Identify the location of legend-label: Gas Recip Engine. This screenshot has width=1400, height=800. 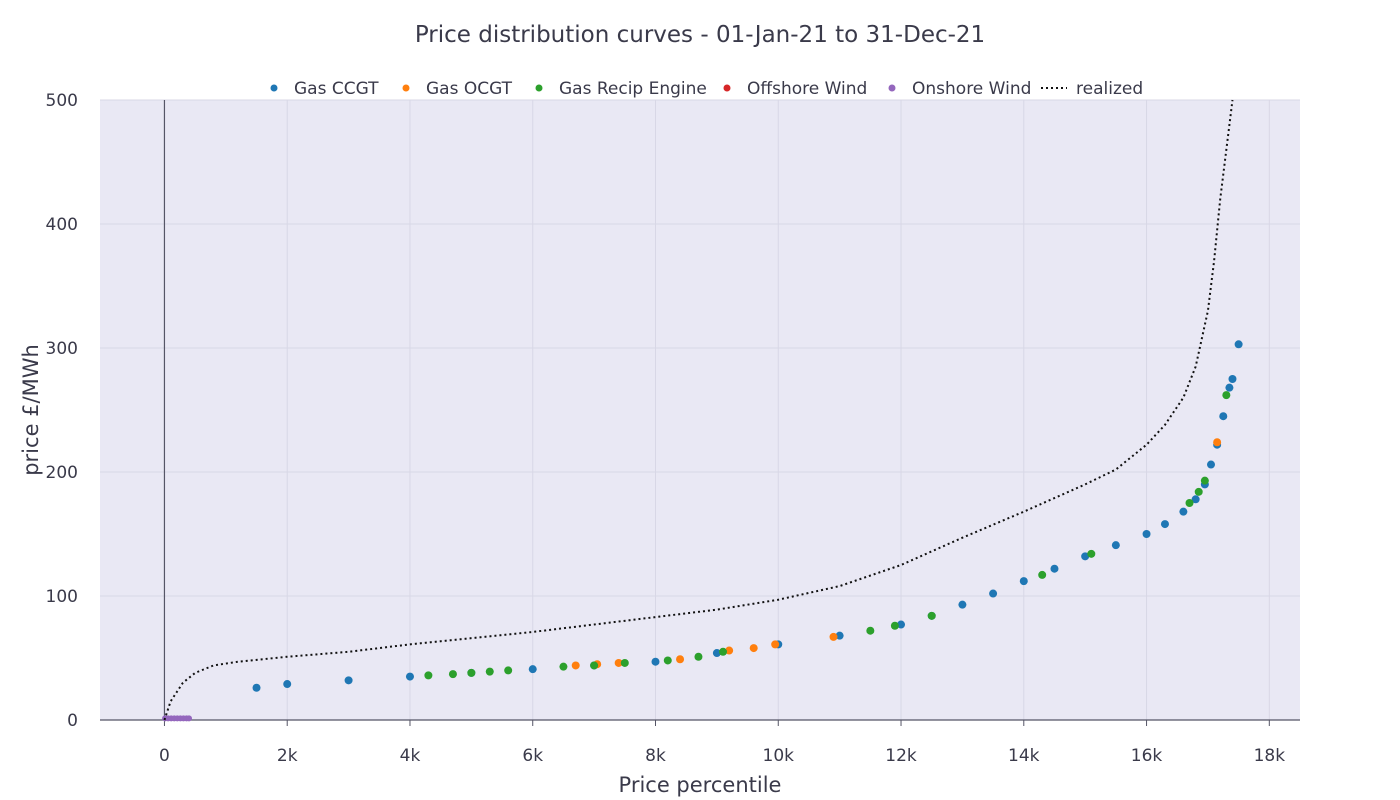
(633, 89).